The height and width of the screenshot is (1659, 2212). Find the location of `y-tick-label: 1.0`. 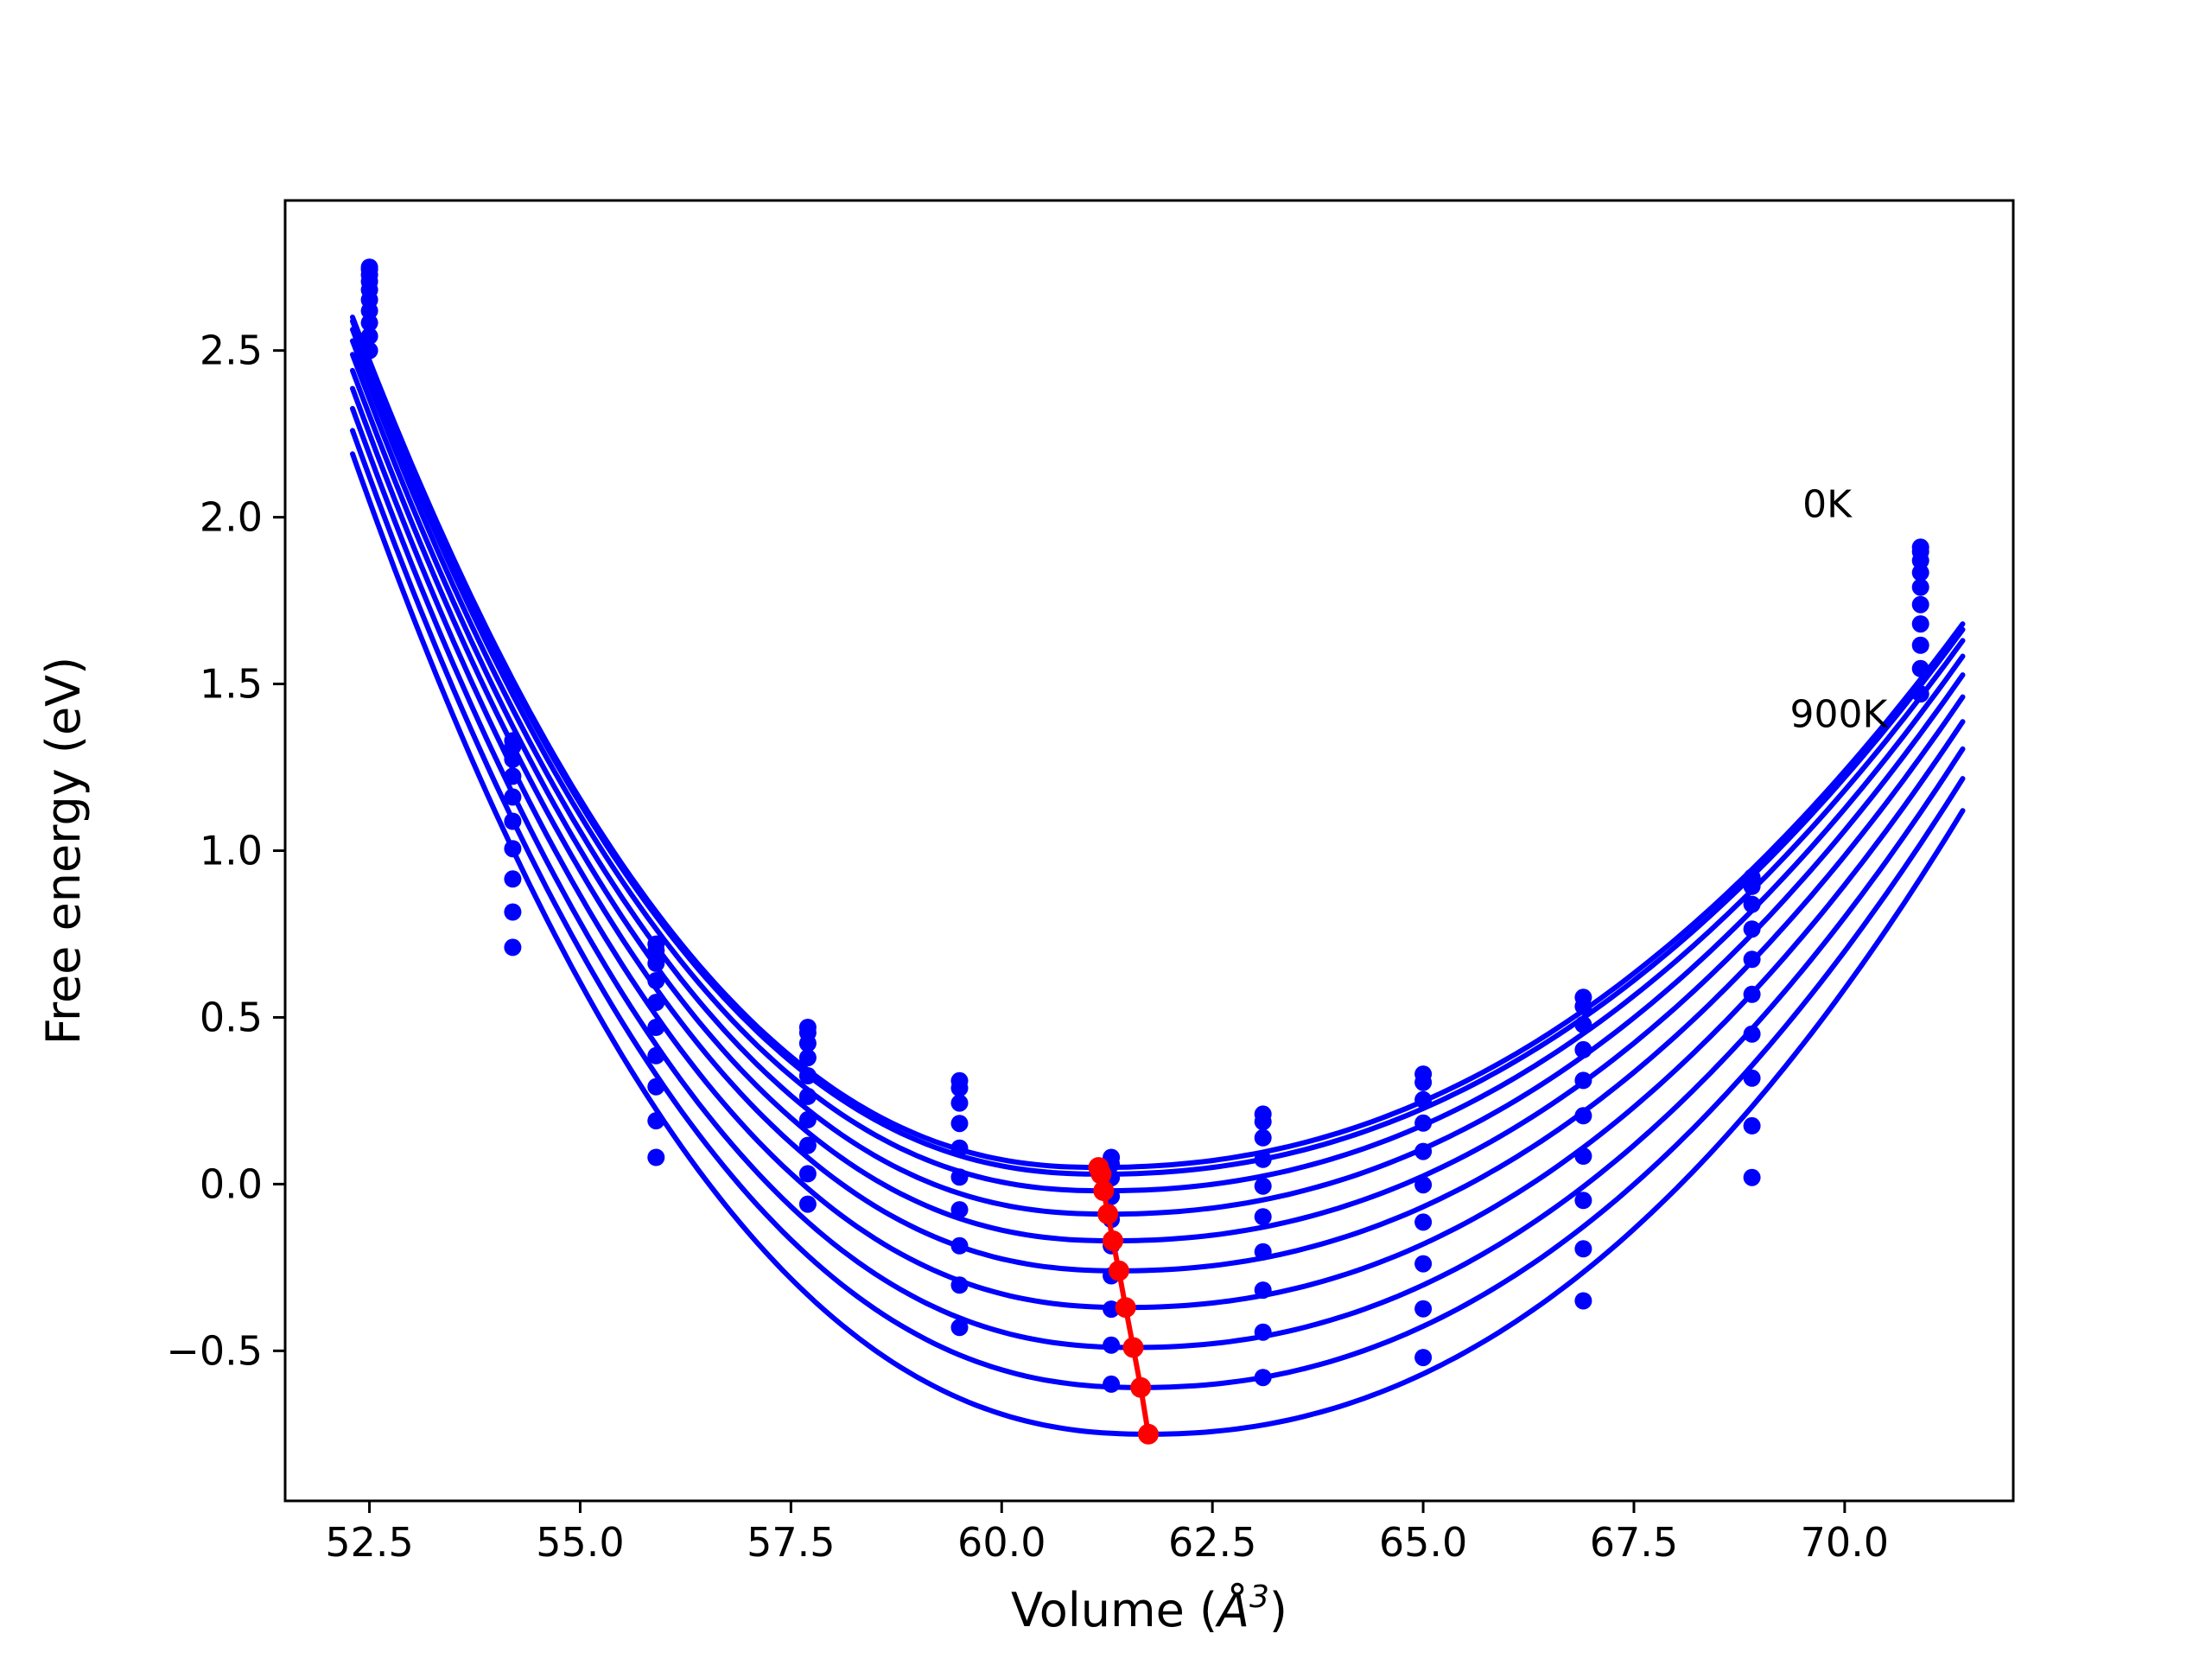

y-tick-label: 1.0 is located at coordinates (232, 851).